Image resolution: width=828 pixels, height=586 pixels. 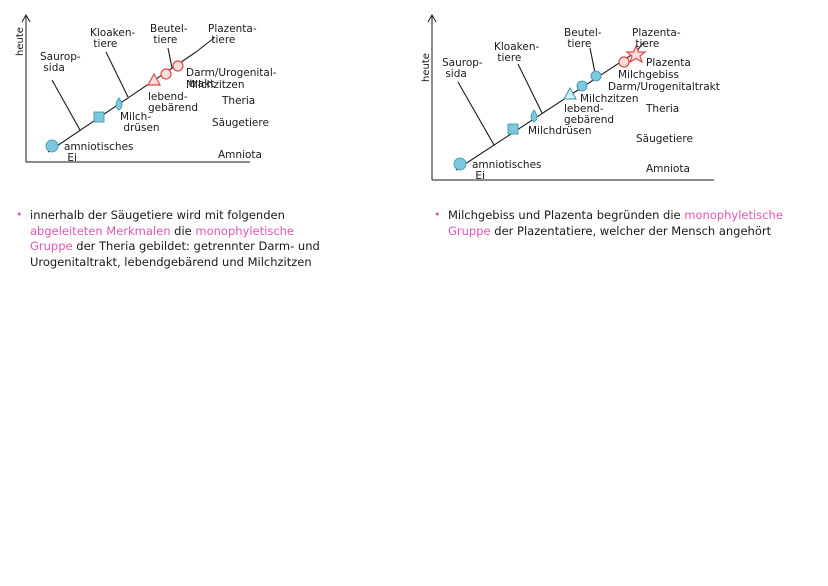 What do you see at coordinates (231, 78) in the screenshot?
I see `trait-darm: Darm/Urogenital- trakt` at bounding box center [231, 78].